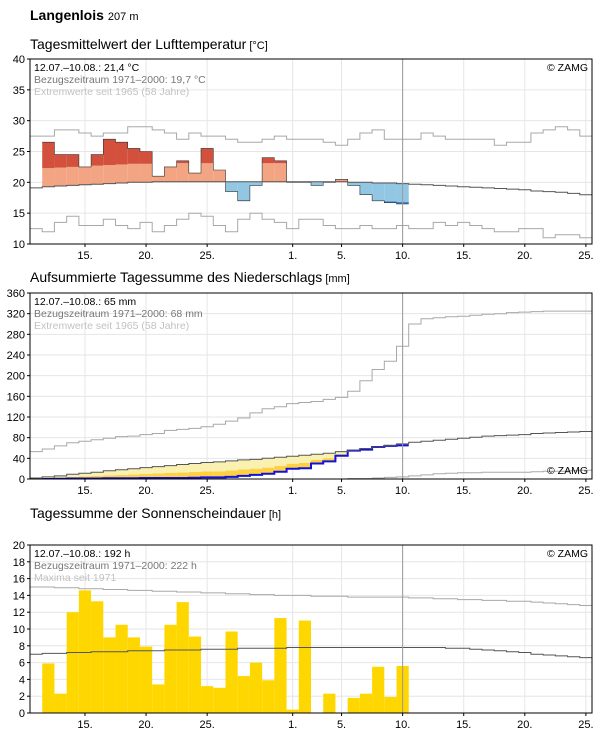  I want to click on y-tick-label: 16, so click(19, 580).